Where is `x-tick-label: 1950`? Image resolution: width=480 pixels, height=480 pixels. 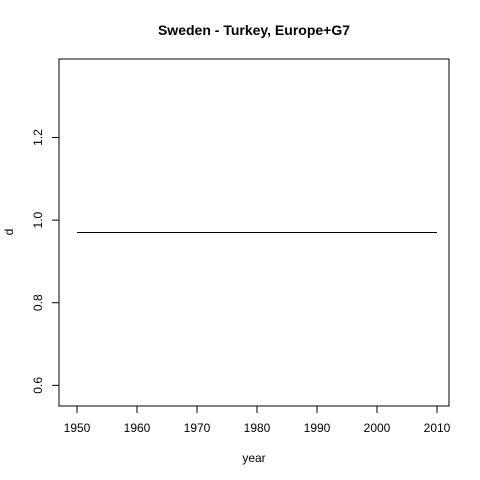 x-tick-label: 1950 is located at coordinates (77, 428).